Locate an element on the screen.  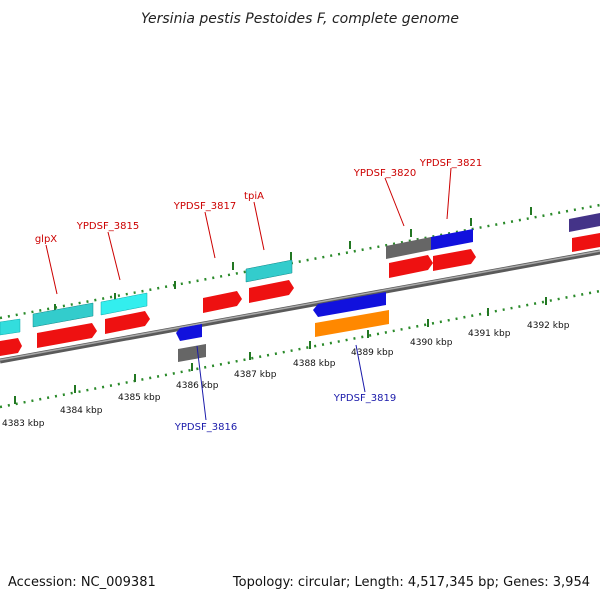
feature-ypdsf3821-cds is located at coordinates (454, 260).